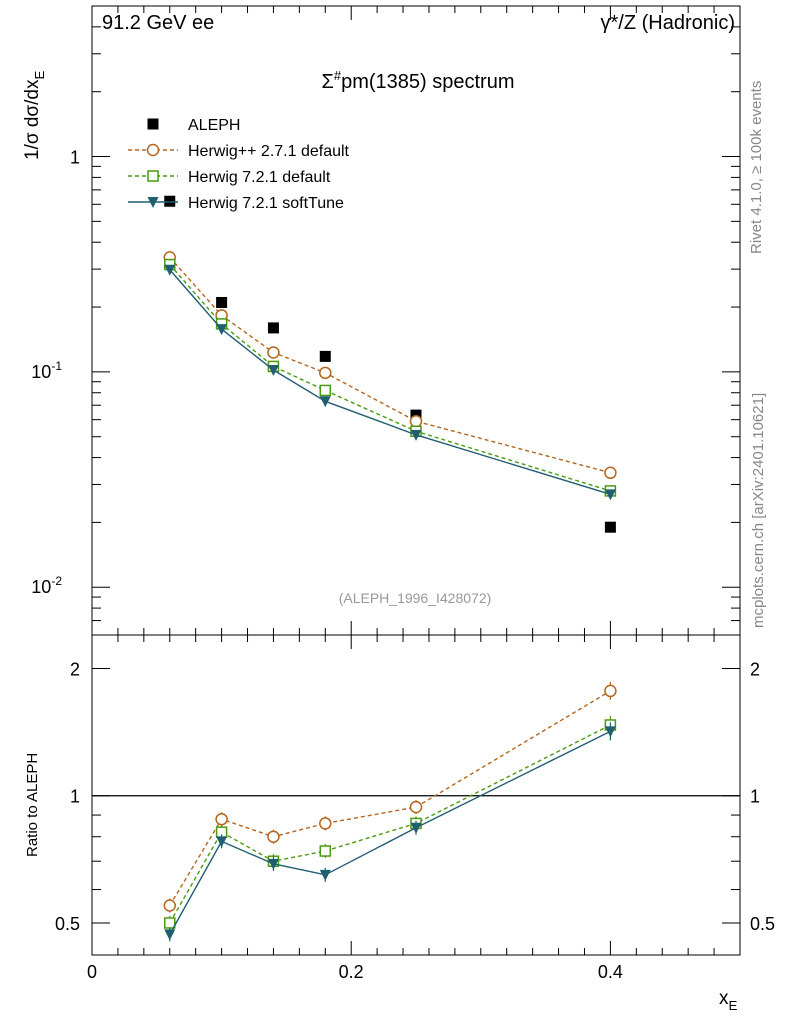 The image size is (786, 1024). Describe the element at coordinates (758, 510) in the screenshot. I see `side-label-mcplots: mcplots.cern.ch [arXiv:2401.10621]` at that location.